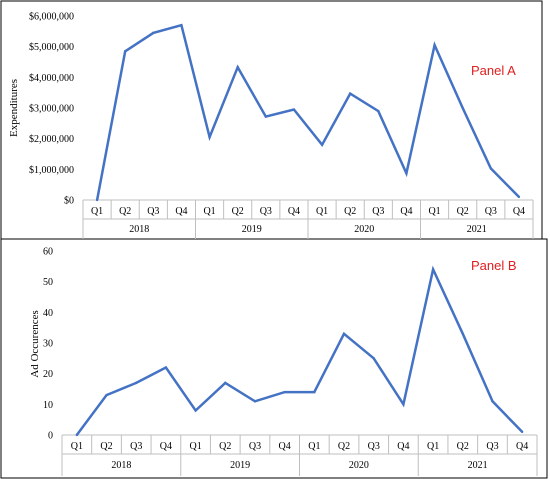 Image resolution: width=550 pixels, height=479 pixels. Describe the element at coordinates (240, 465) in the screenshot. I see `panel-b-year-label: 2019` at that location.